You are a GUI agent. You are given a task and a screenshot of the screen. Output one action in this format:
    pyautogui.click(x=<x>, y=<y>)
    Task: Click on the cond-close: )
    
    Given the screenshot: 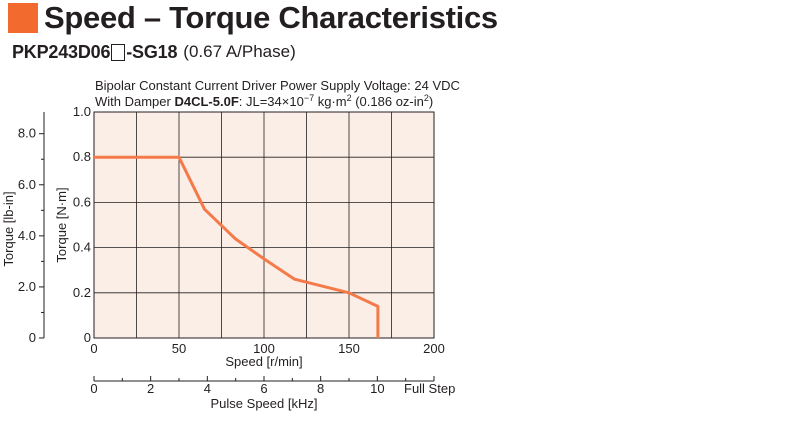 What is the action you would take?
    pyautogui.click(x=431, y=101)
    